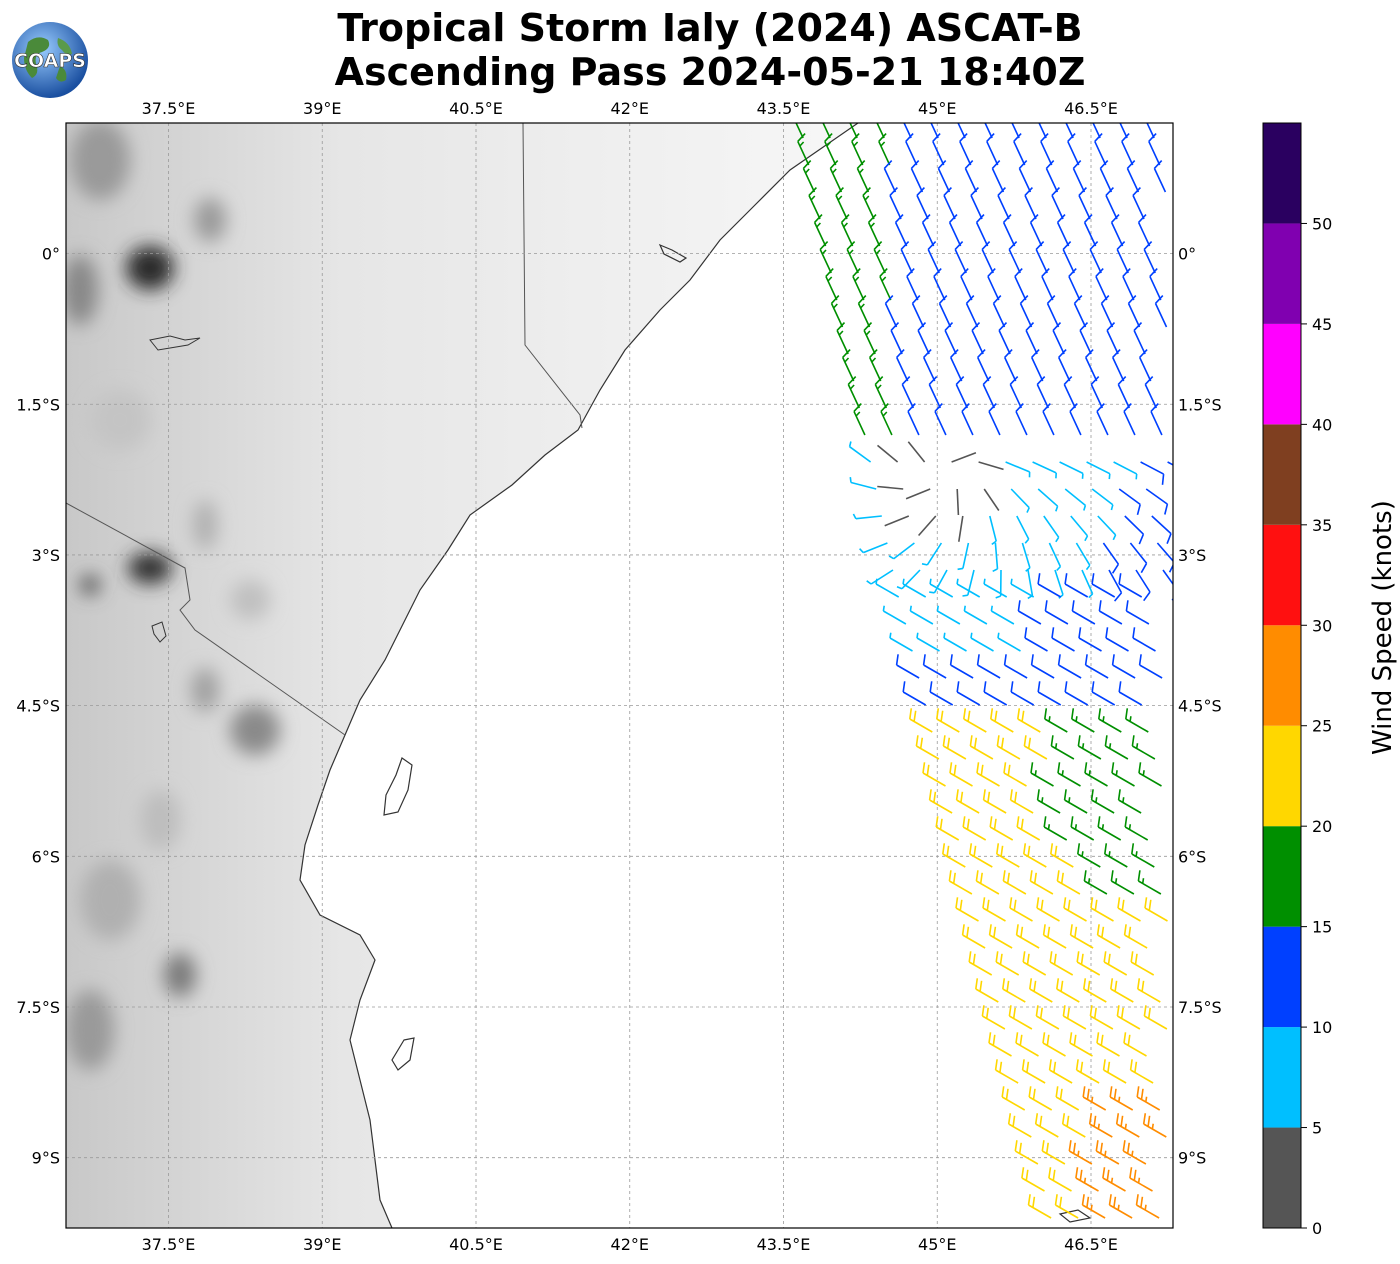  I want to click on lat-label-left: 7.5°S, so click(38, 1007).